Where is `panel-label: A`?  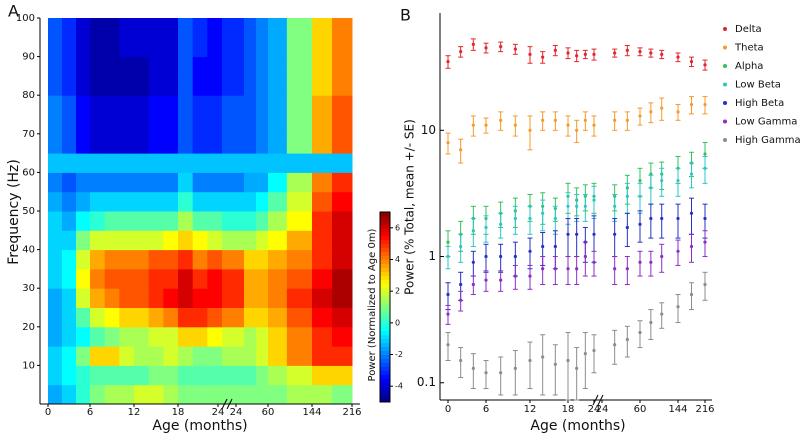 panel-label: A is located at coordinates (13, 11).